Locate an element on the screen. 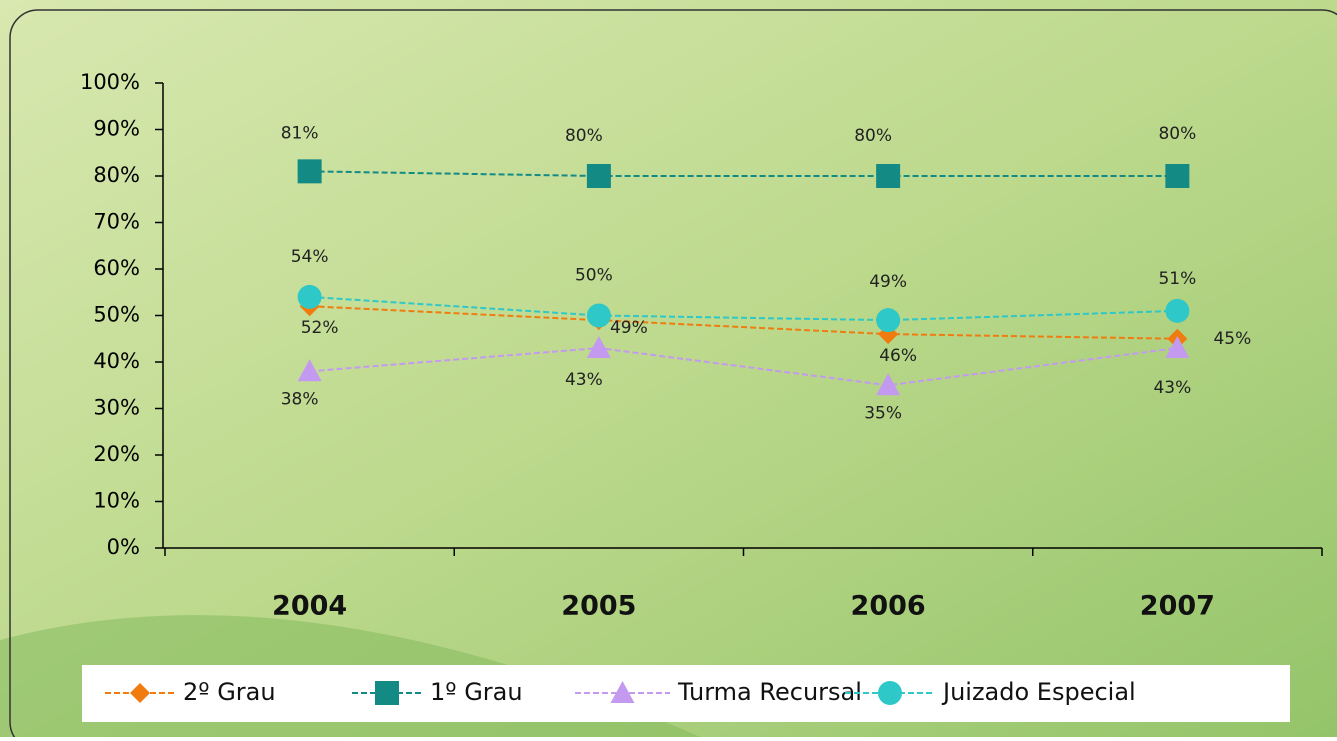 The width and height of the screenshot is (1337, 741). y-tick-label: 40% is located at coordinates (116, 361).